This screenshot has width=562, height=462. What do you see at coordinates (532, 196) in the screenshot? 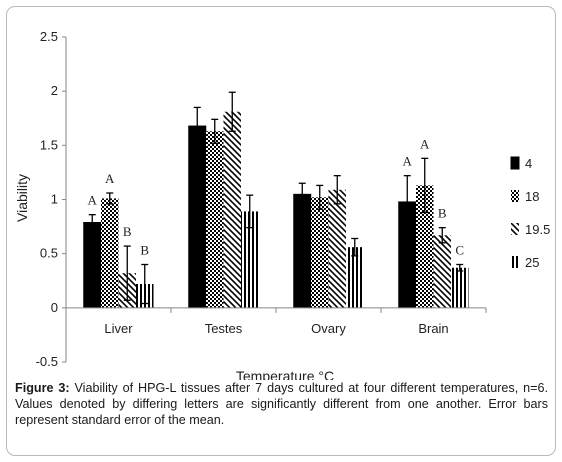
I see `legend-label: 18` at bounding box center [532, 196].